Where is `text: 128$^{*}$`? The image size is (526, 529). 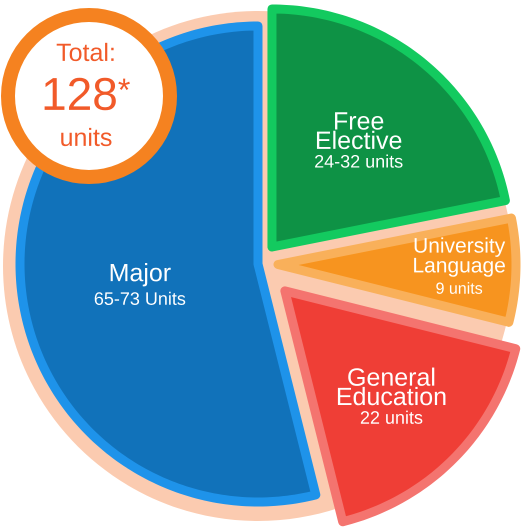 text: 128$^{*}$ is located at coordinates (87, 94).